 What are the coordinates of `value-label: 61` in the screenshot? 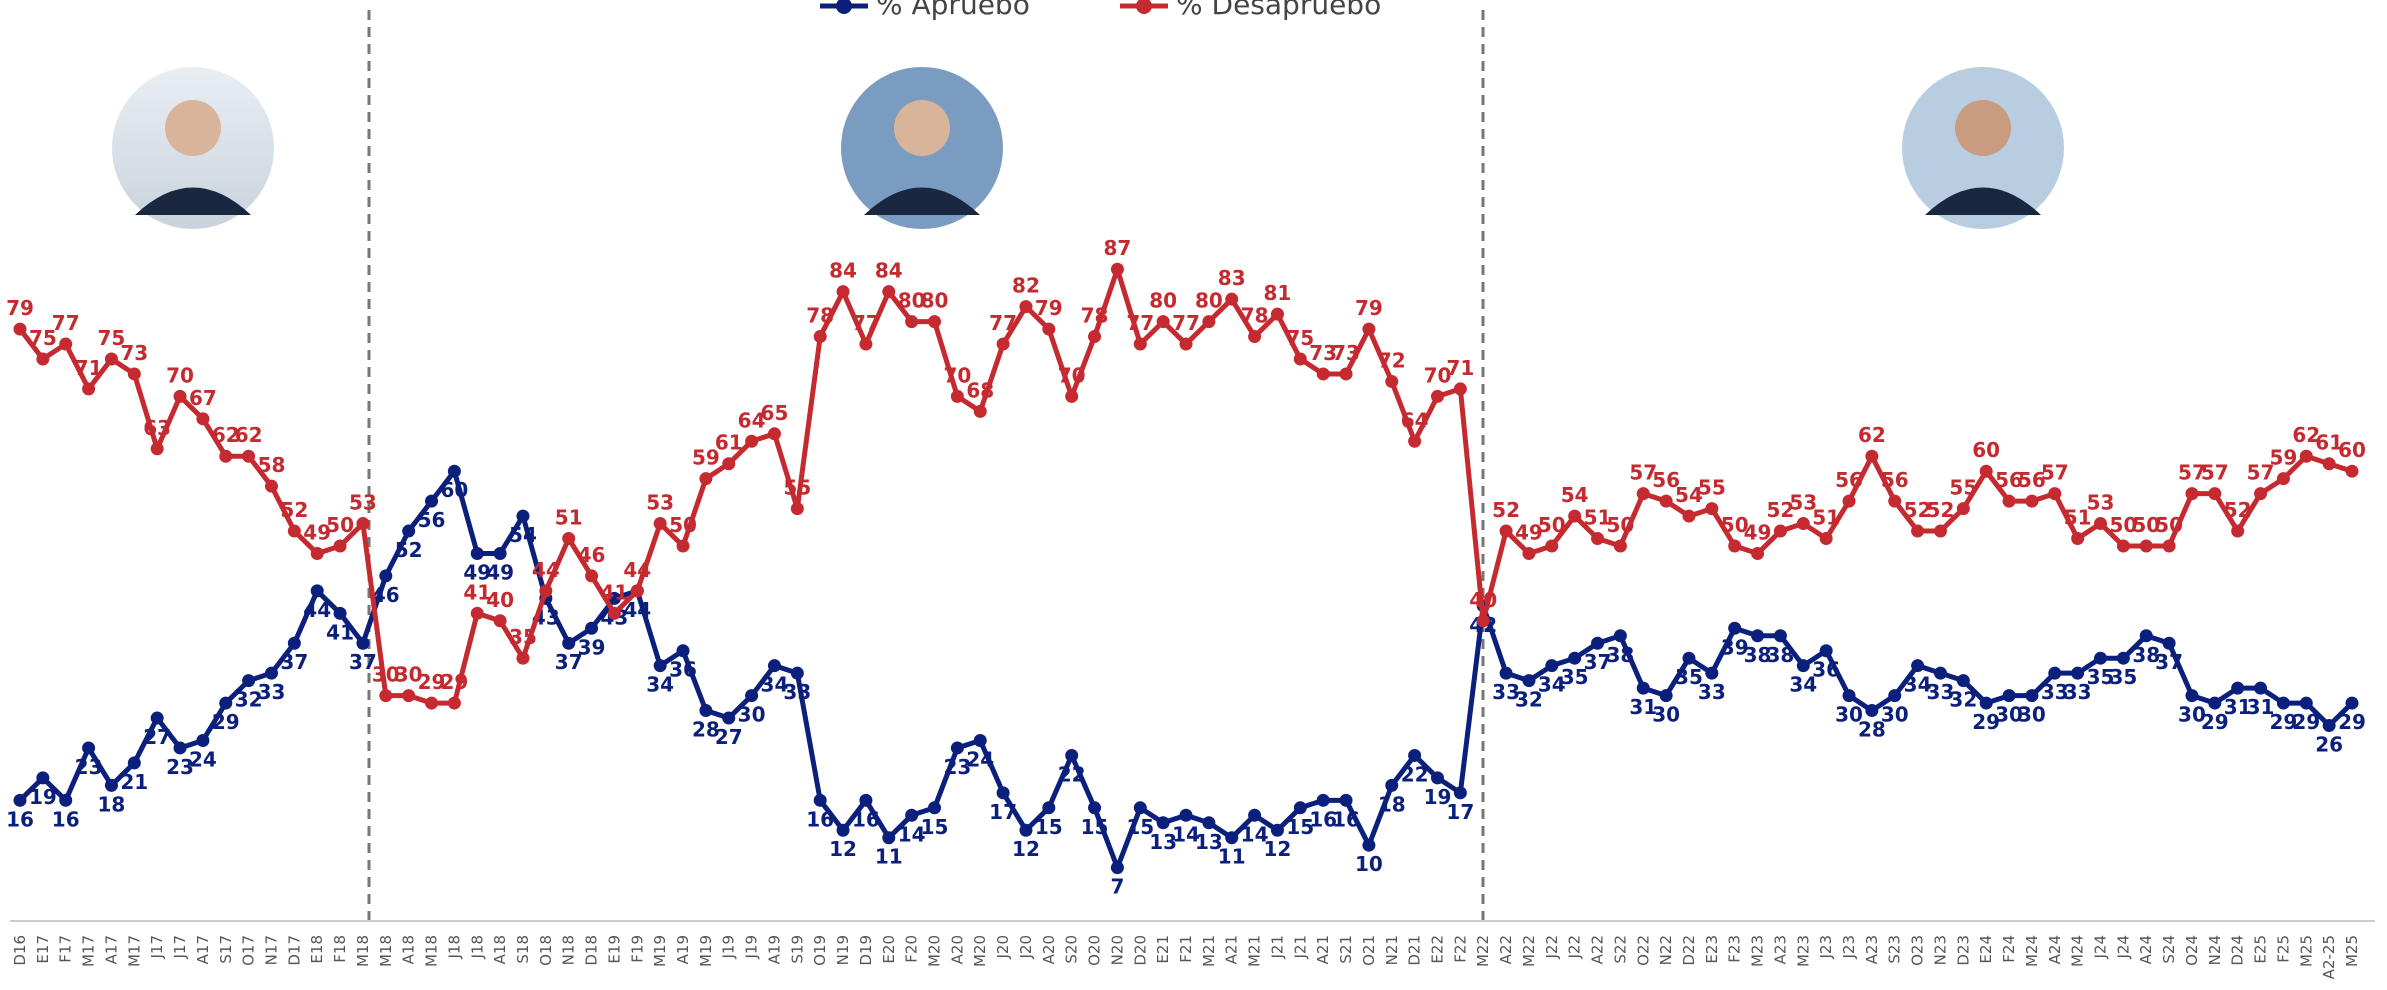 It's located at (2329, 443).